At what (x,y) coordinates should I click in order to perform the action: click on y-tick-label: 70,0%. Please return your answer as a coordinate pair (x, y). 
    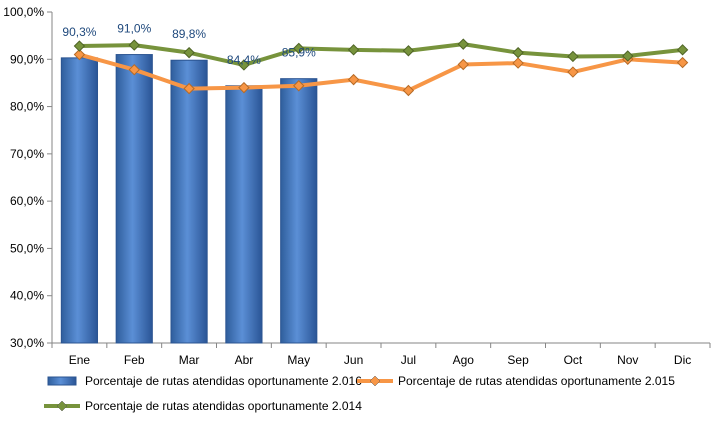
    Looking at the image, I should click on (27, 154).